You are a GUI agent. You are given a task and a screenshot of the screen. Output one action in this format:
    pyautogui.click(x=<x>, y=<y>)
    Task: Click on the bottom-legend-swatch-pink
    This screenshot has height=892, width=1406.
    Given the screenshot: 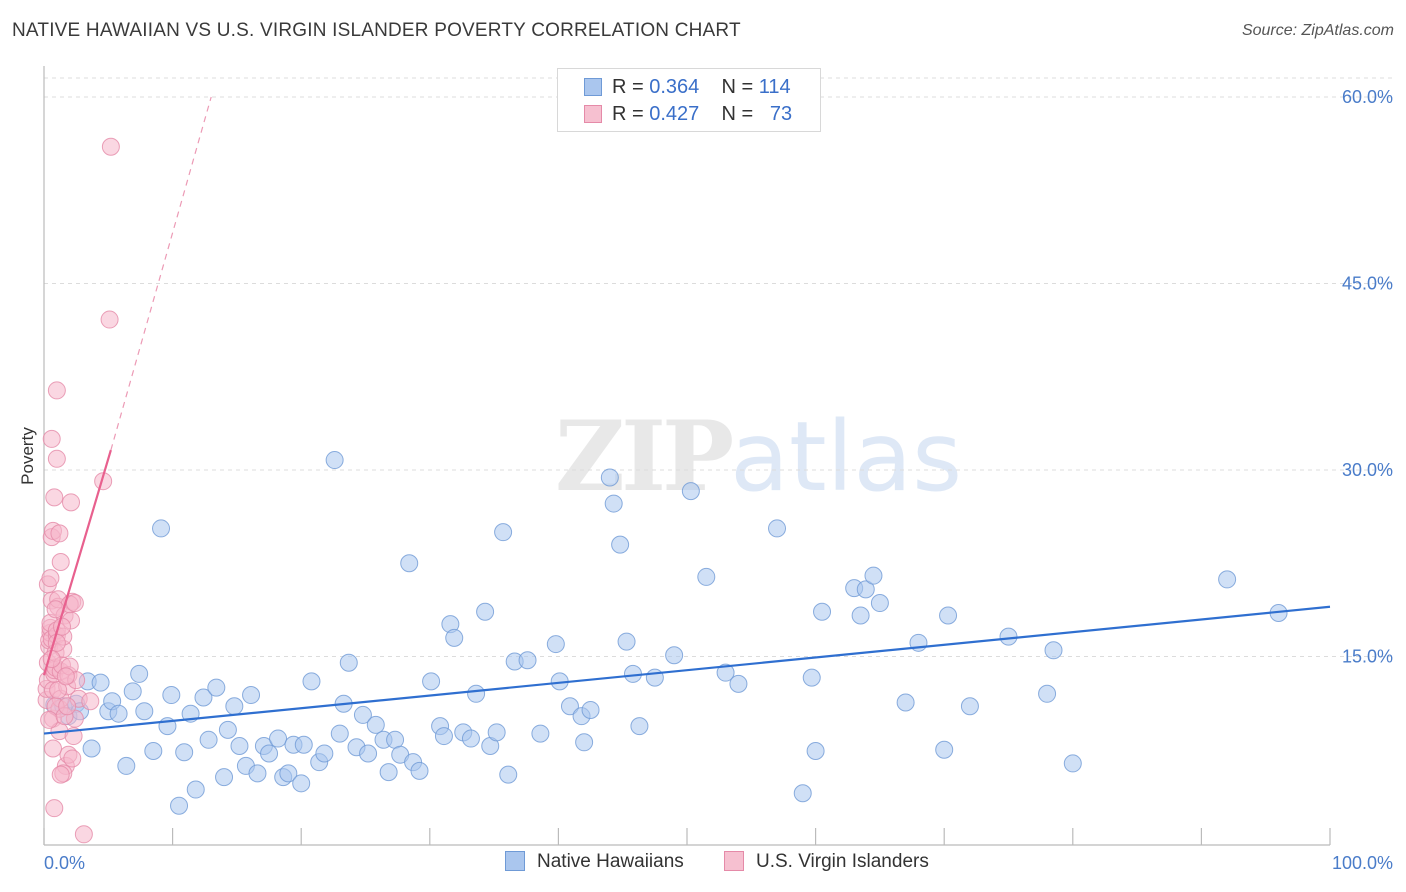 What is the action you would take?
    pyautogui.click(x=734, y=861)
    